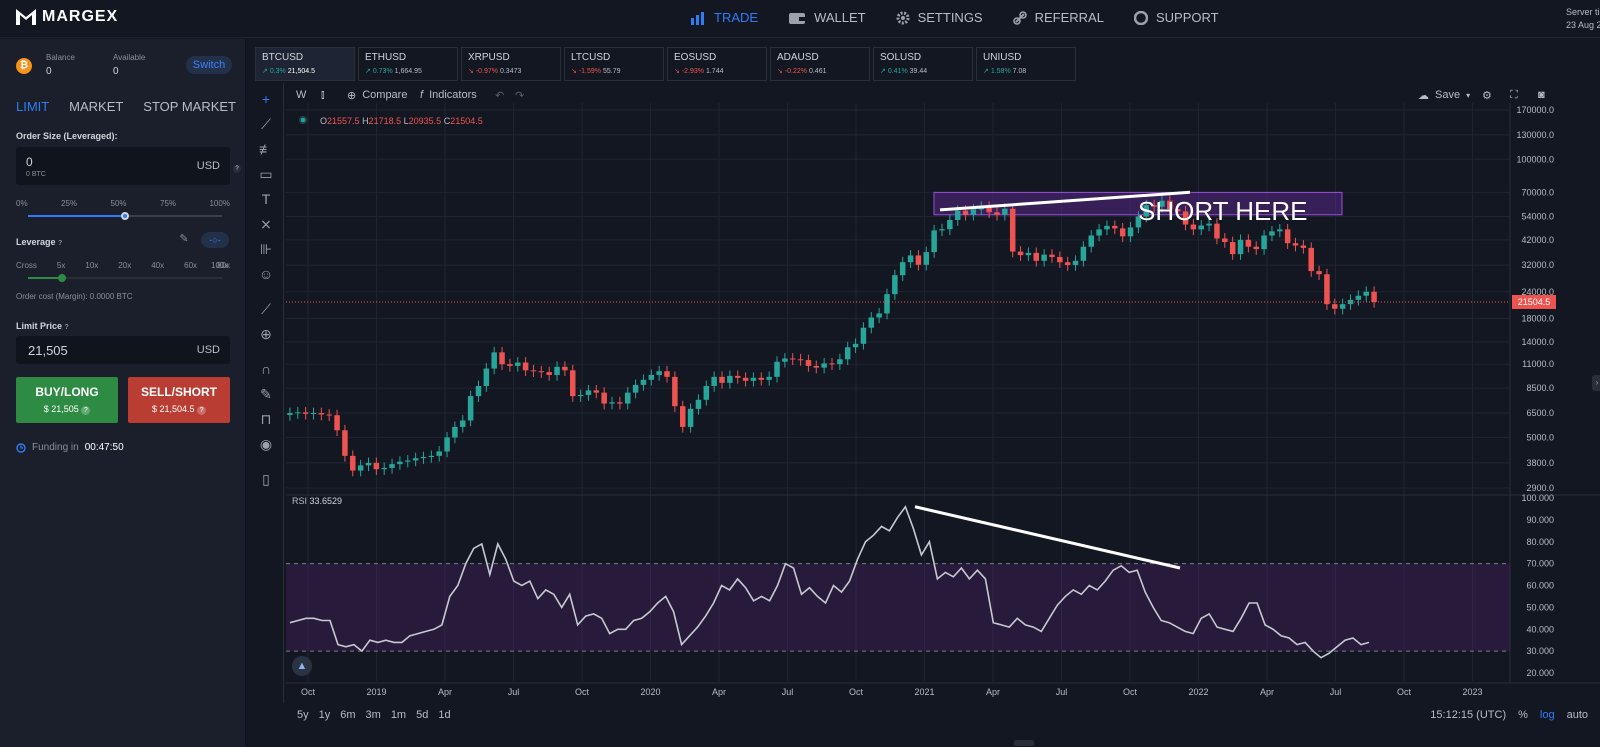  I want to click on nav-settings: SETTINGS, so click(939, 17).